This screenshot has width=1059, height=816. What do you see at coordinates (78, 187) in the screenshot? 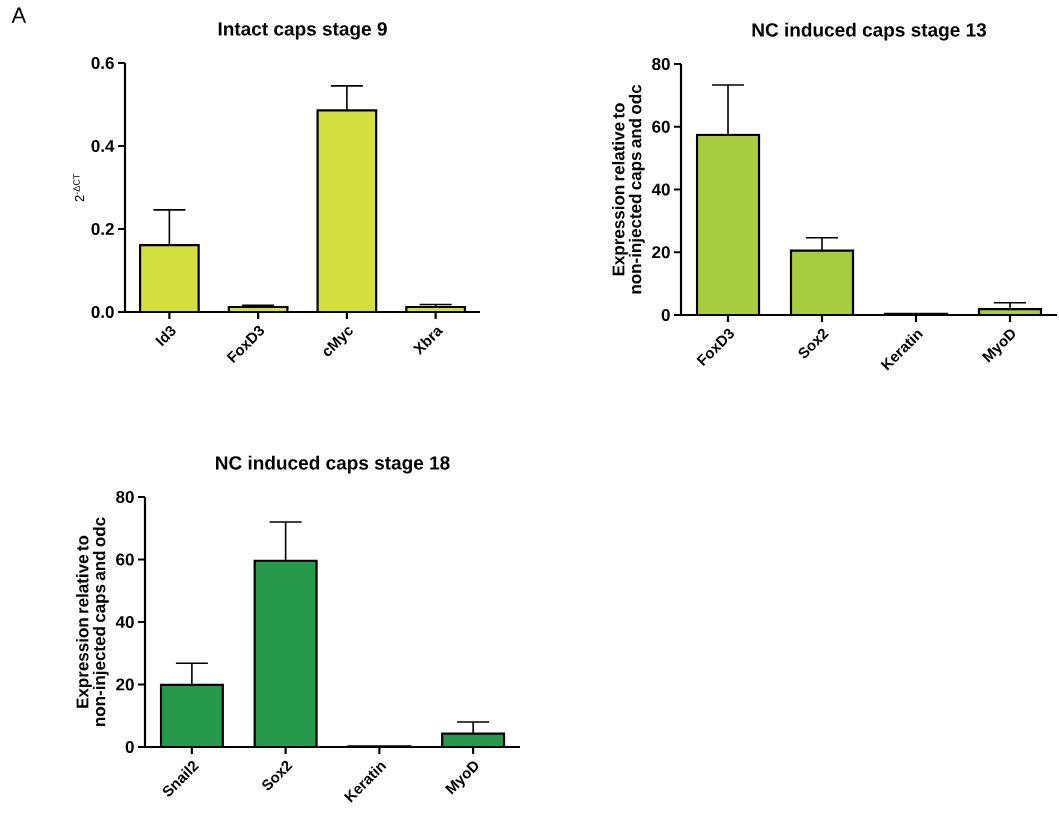
I see `y-axis-title: 2$^{-ΔCT}$` at bounding box center [78, 187].